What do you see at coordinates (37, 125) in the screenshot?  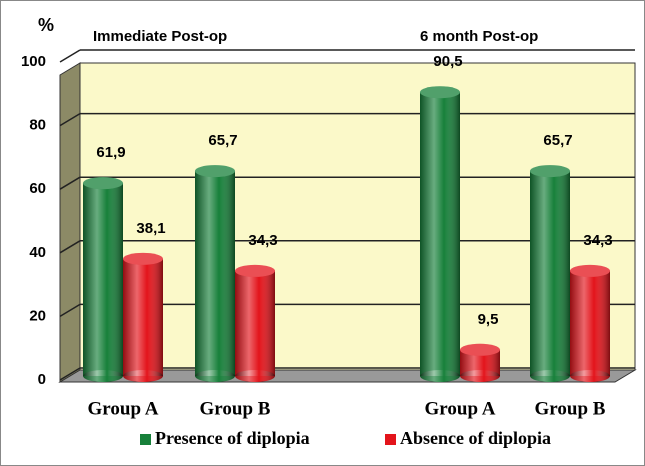 I see `y-tick-label: 80` at bounding box center [37, 125].